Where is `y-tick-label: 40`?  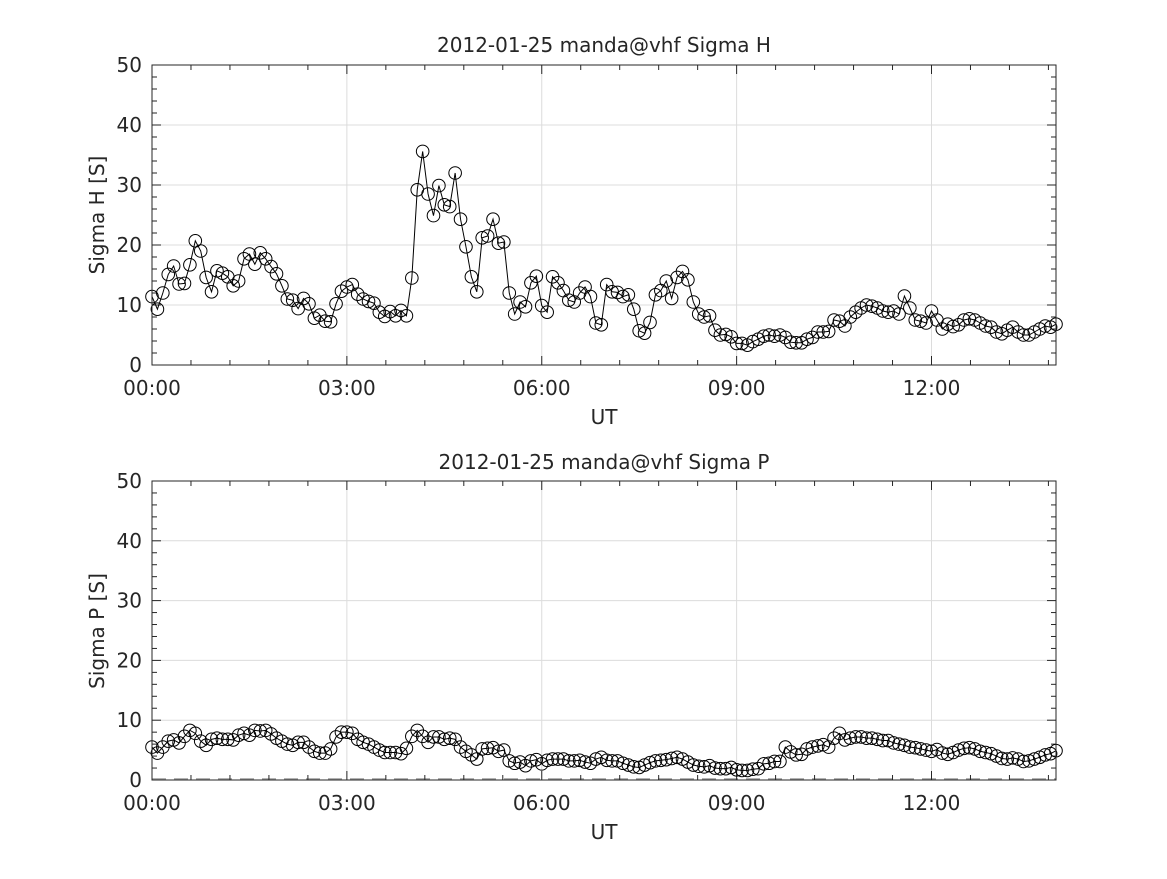 y-tick-label: 40 is located at coordinates (129, 125).